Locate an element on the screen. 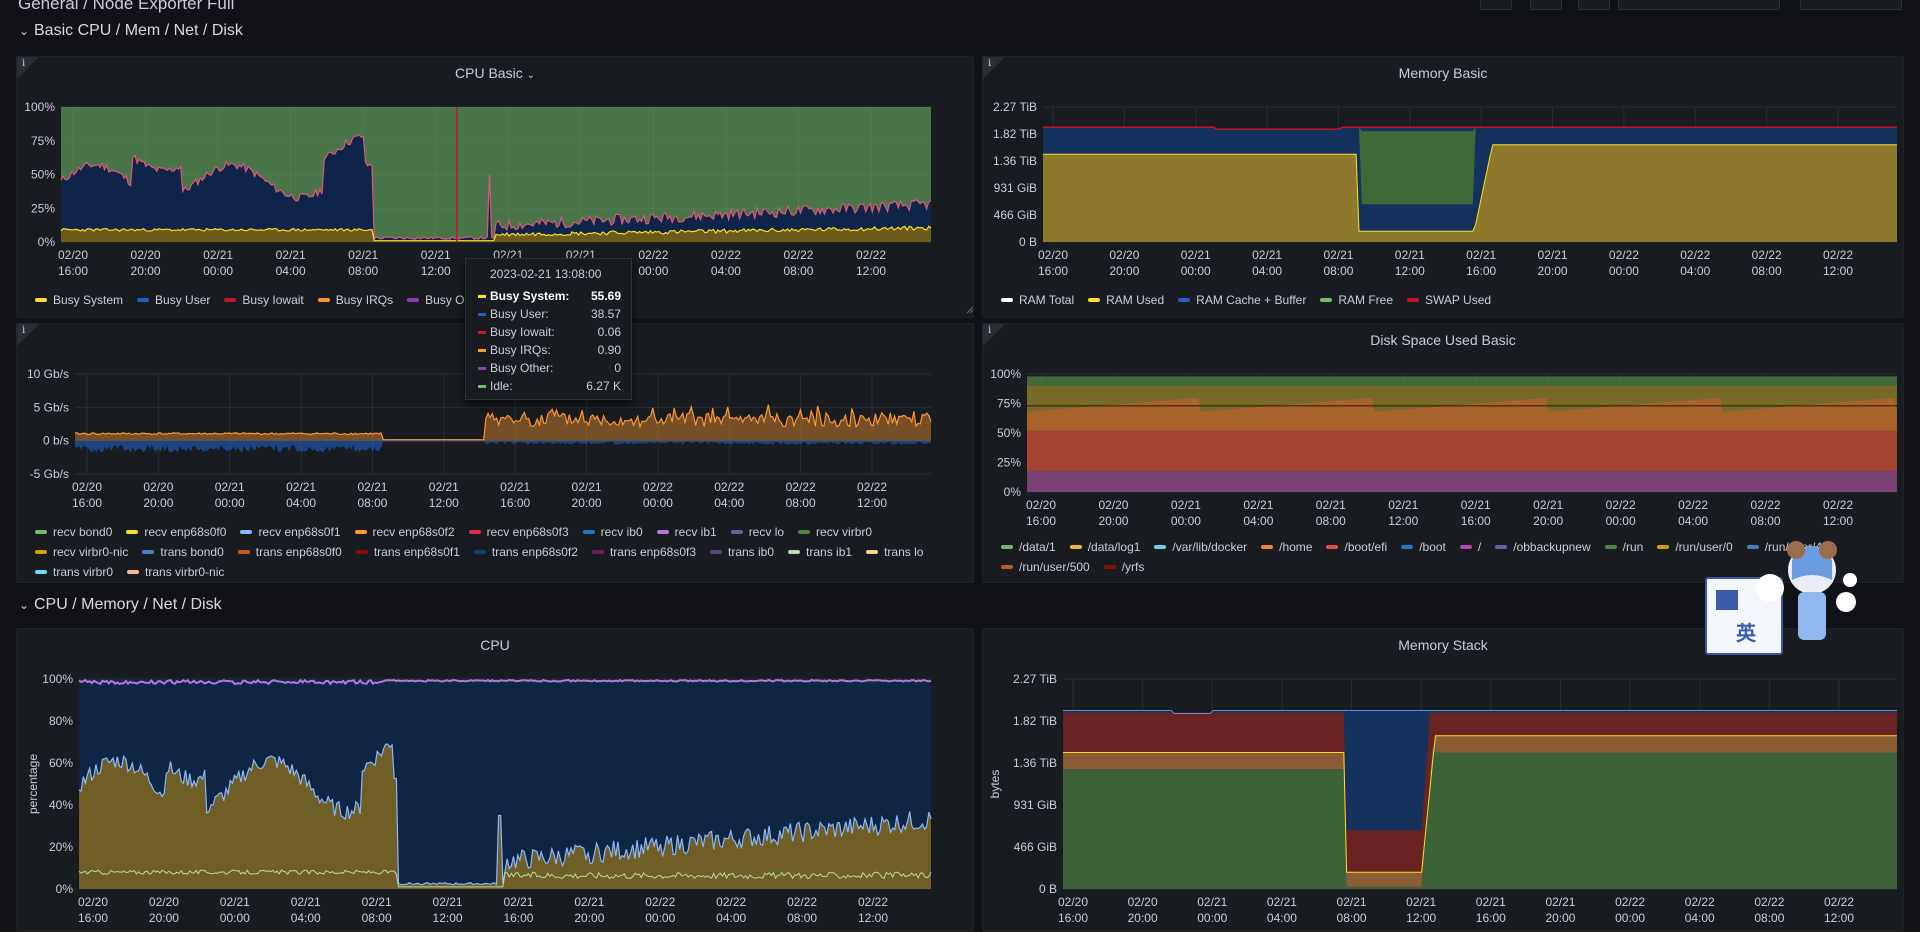 Image resolution: width=1920 pixels, height=932 pixels. x-tick-label: 12:00 is located at coordinates (1839, 918).